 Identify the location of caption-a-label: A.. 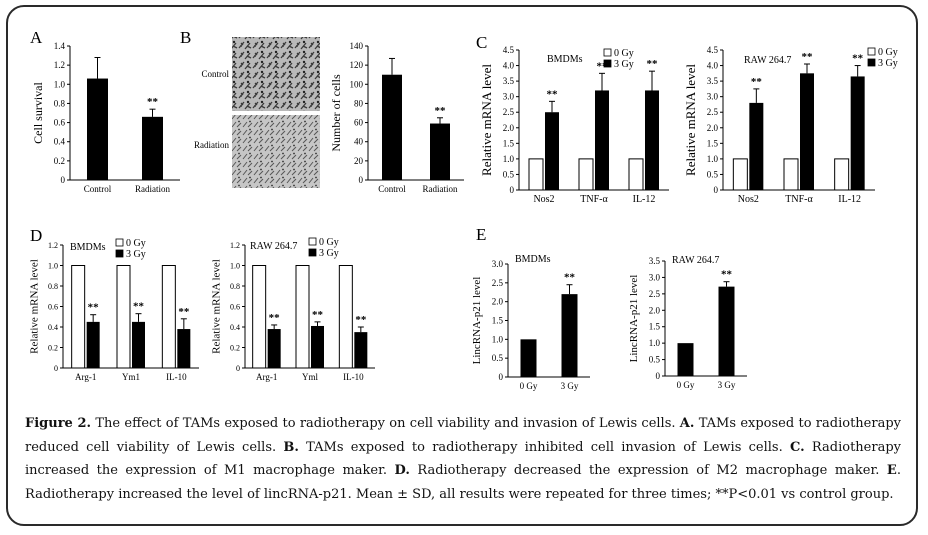
(687, 423).